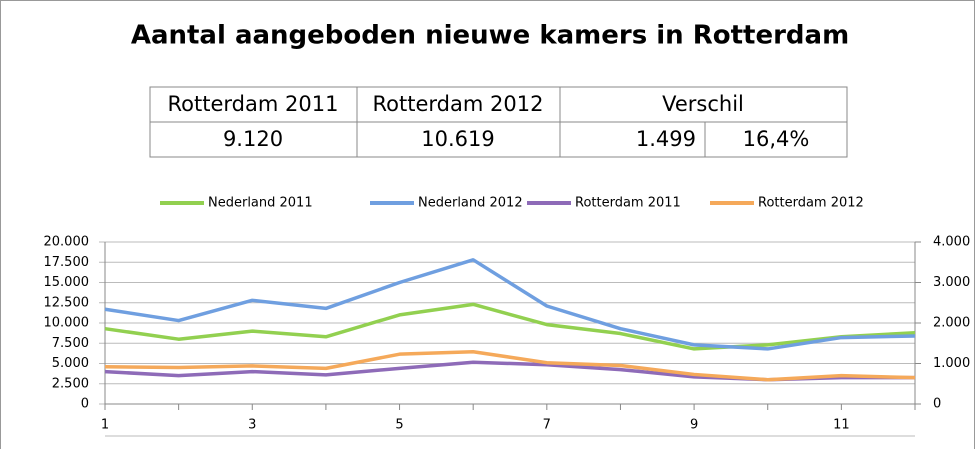 The image size is (975, 449). Describe the element at coordinates (70, 343) in the screenshot. I see `y-tick-label: 7.500` at that location.